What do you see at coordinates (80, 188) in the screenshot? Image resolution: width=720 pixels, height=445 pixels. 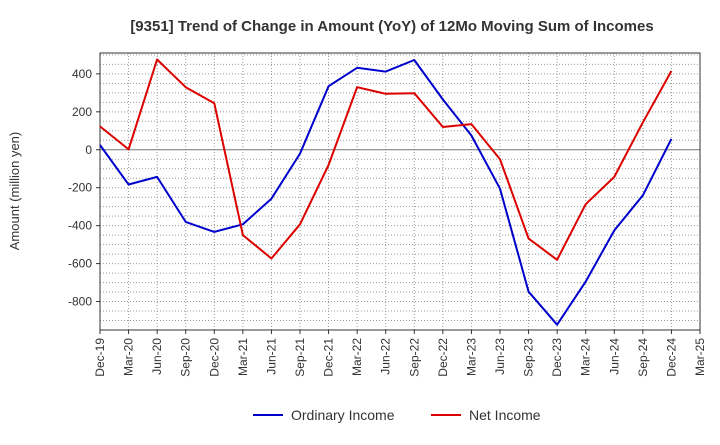 I see `y-tick-label: -200` at bounding box center [80, 188].